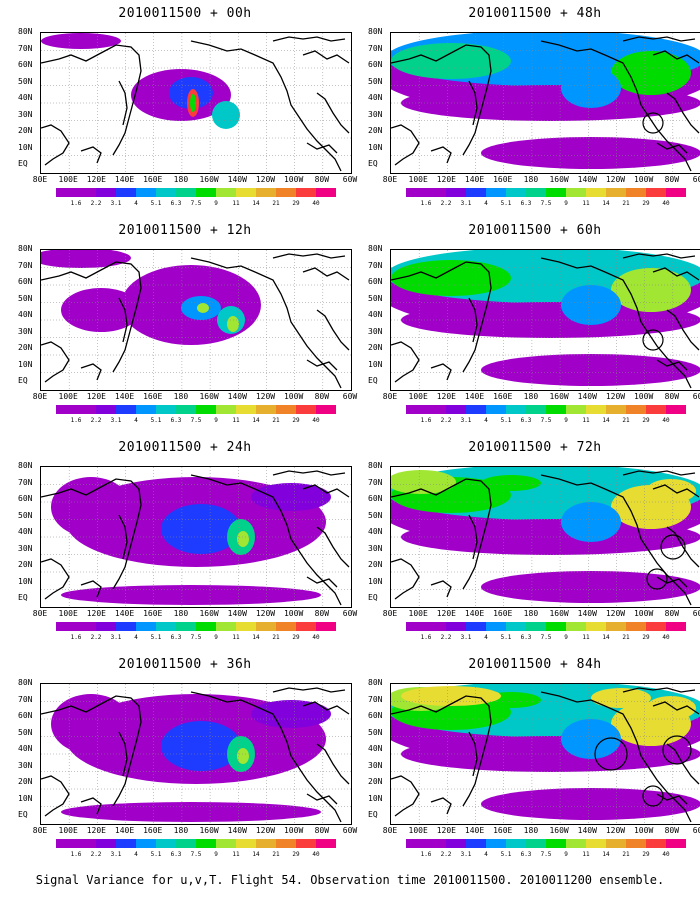 The height and width of the screenshot is (900, 700). I want to click on lon-tick-label: 100W, so click(293, 179).